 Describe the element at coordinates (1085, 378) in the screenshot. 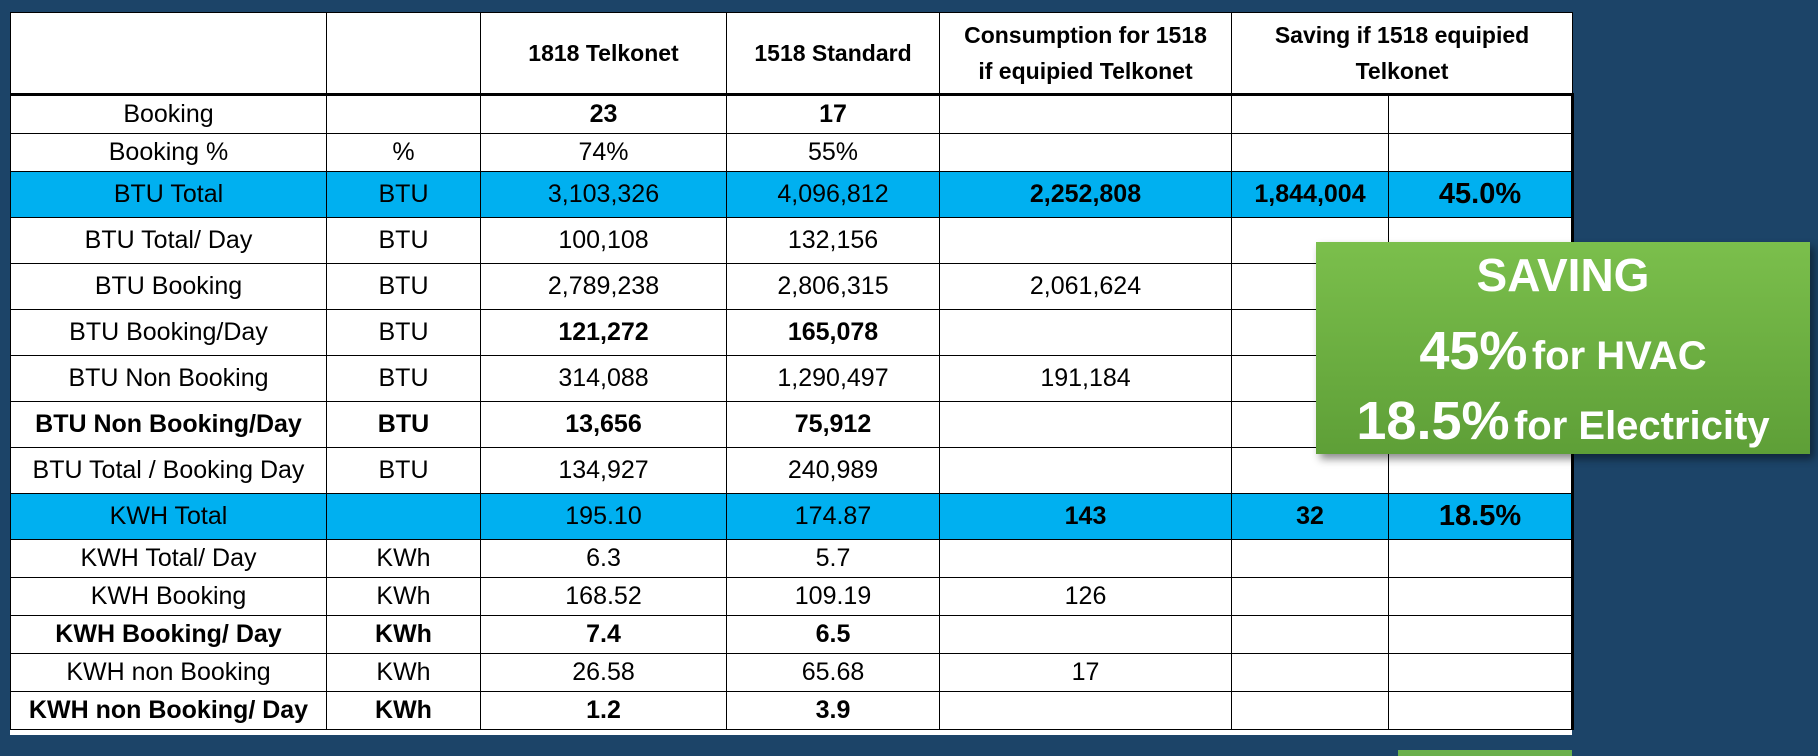

I see `value-consumption: 191,184` at that location.